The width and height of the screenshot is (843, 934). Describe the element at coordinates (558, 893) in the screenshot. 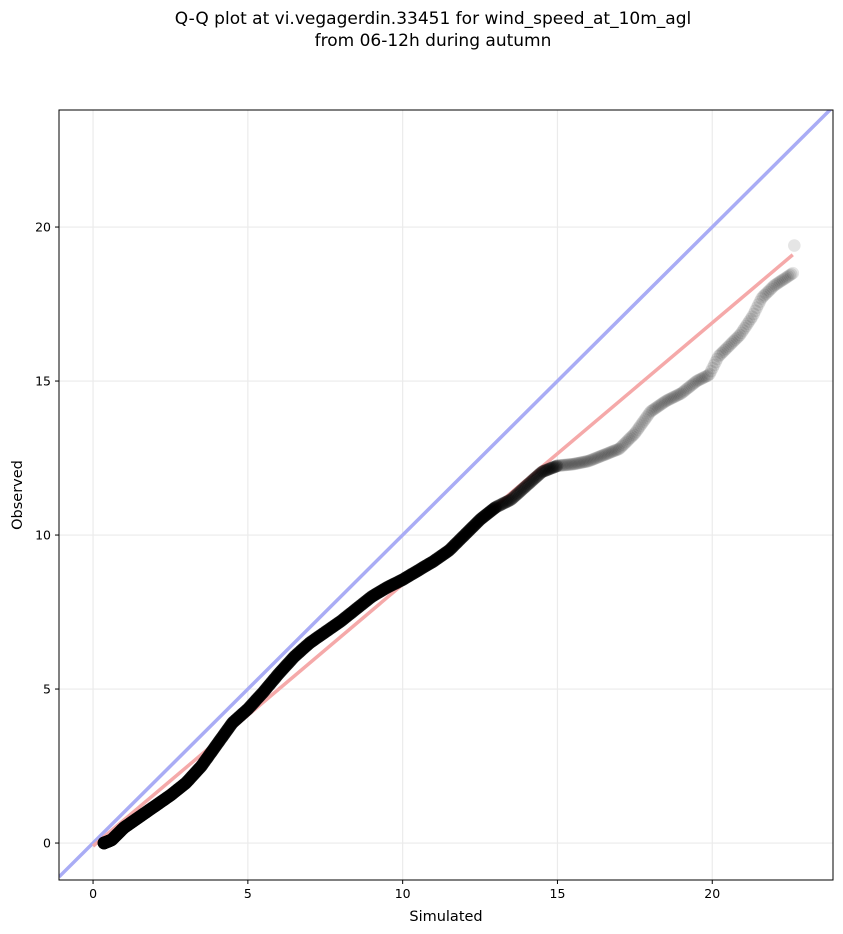

I see `x-tick-label: 15` at that location.